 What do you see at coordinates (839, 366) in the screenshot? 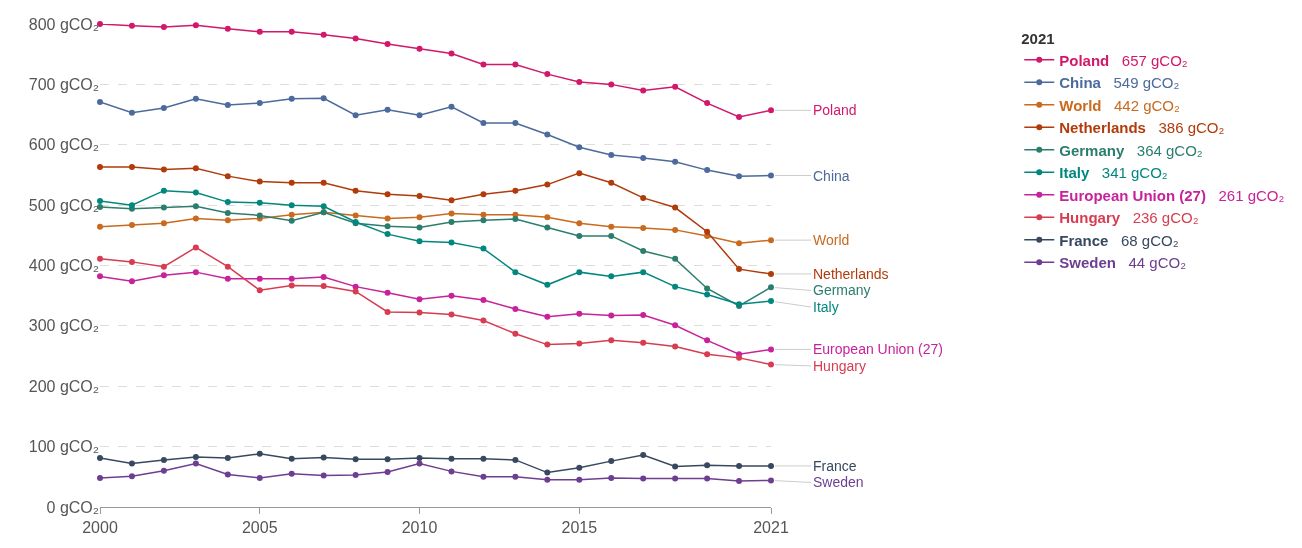
I see `text: Hungary` at bounding box center [839, 366].